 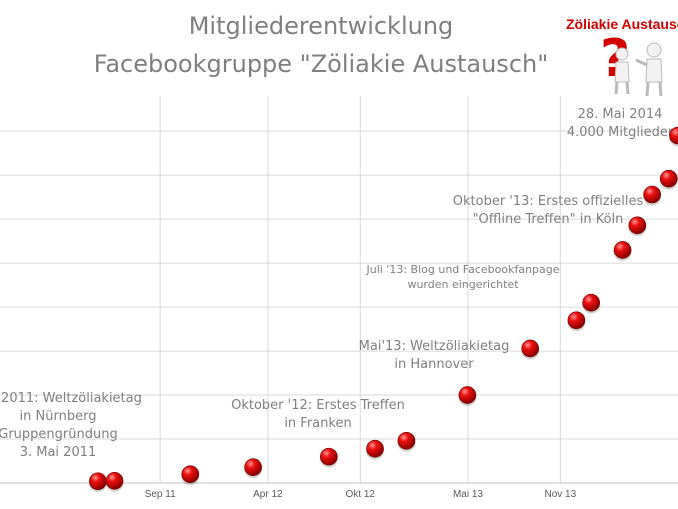 I want to click on annotation-text: Mai 2011: Weltzöliakietag, so click(x=71, y=398).